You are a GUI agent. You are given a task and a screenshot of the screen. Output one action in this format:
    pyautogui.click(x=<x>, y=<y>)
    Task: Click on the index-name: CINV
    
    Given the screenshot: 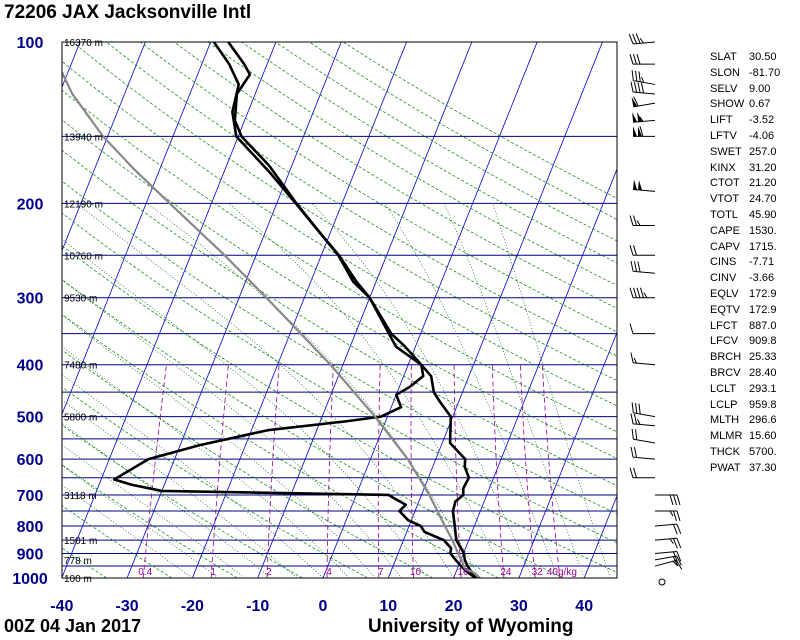 What is the action you would take?
    pyautogui.click(x=723, y=278)
    